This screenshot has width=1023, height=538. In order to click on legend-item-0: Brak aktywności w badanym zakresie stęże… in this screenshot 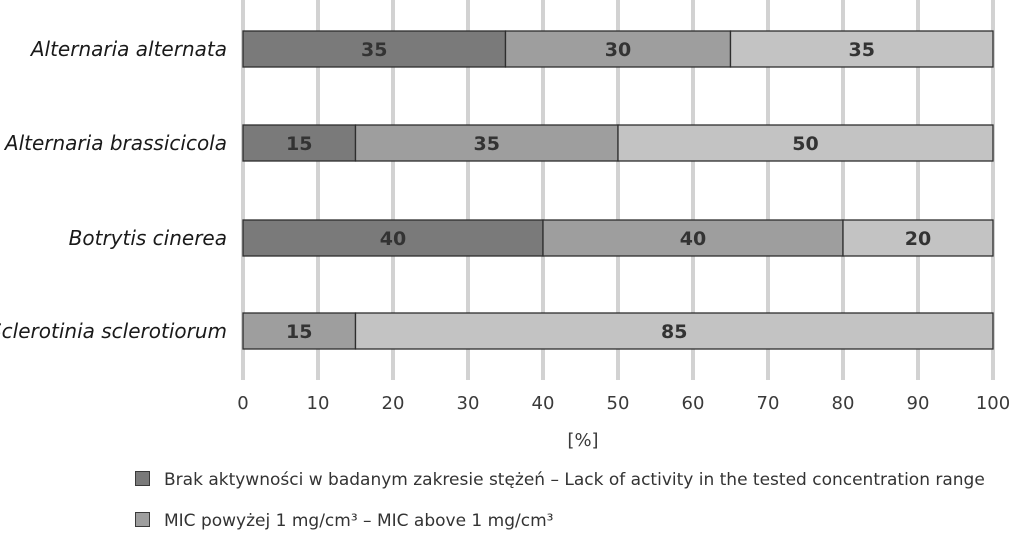, I will do `click(560, 480)`.